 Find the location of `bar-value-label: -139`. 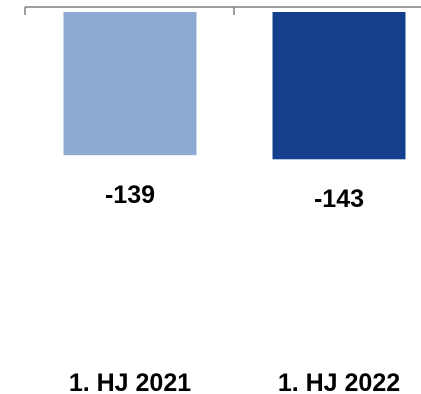

bar-value-label: -139 is located at coordinates (130, 195).